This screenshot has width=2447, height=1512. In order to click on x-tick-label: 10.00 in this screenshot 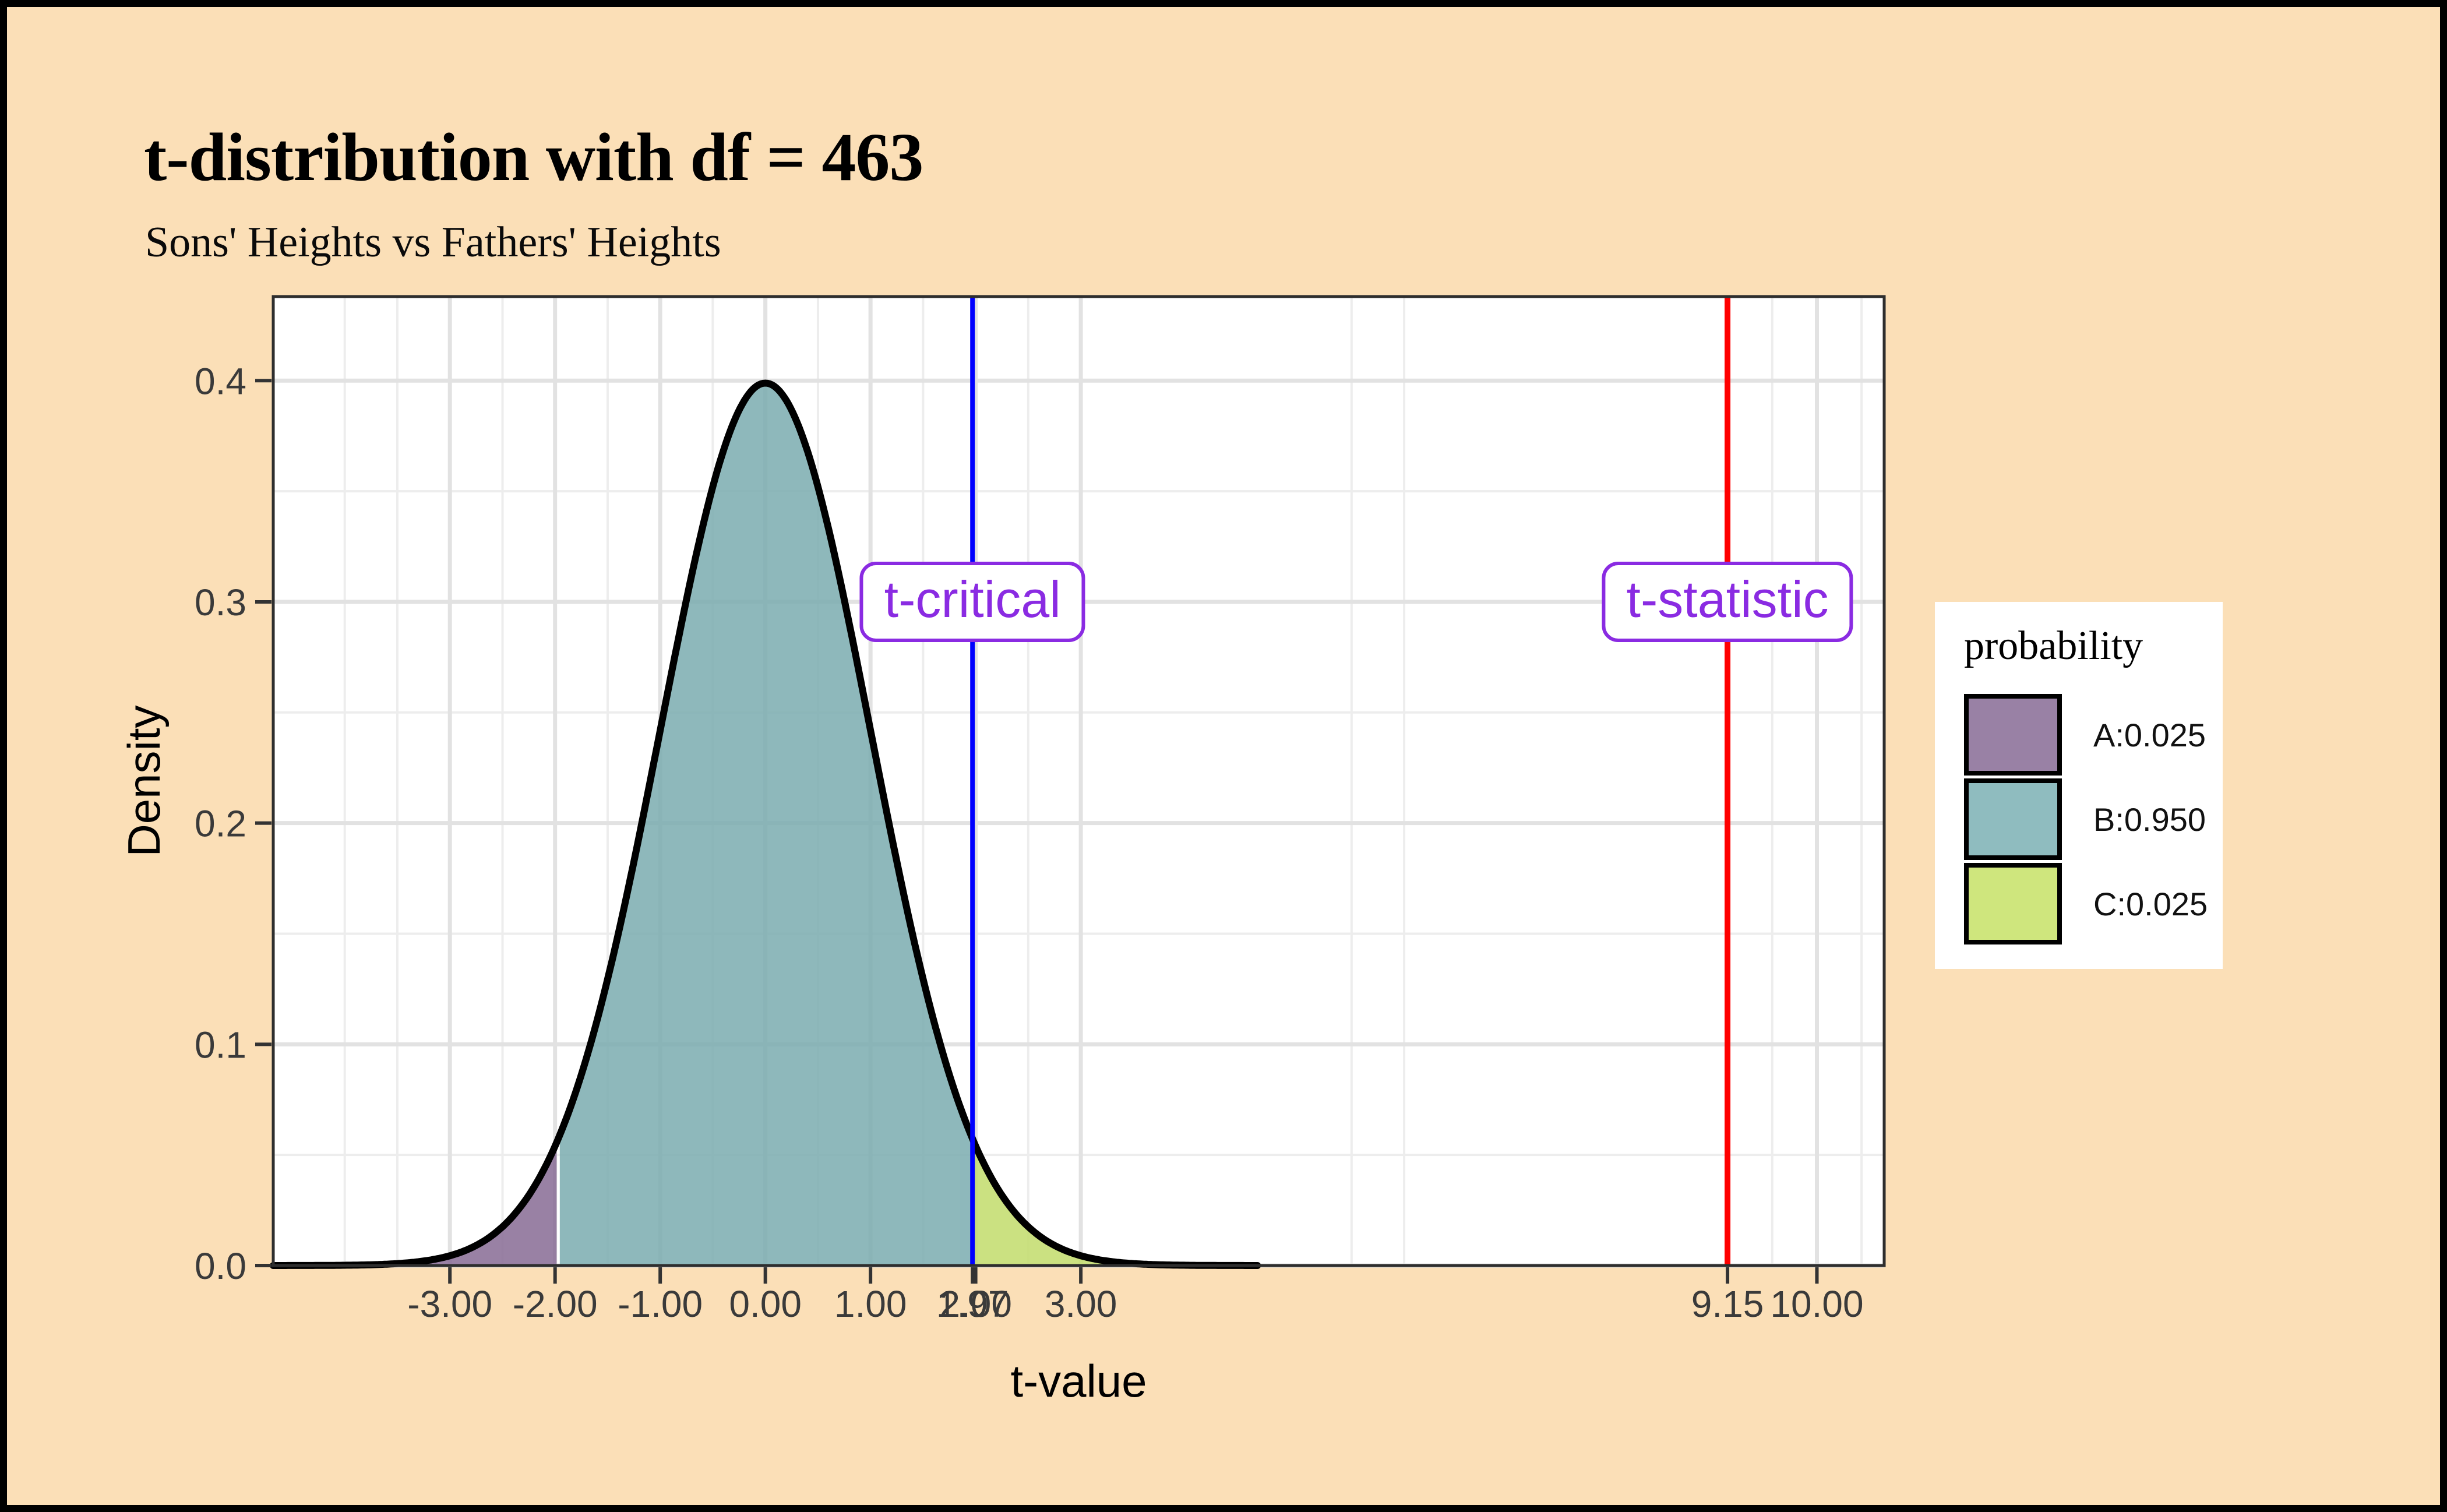, I will do `click(1816, 1304)`.